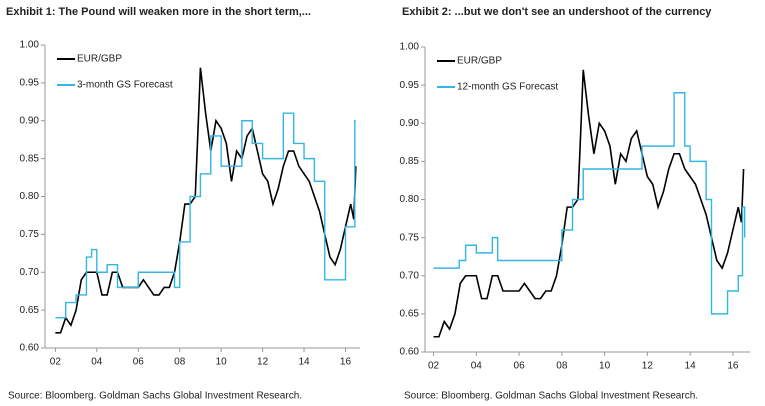  I want to click on legend-label: 12-month GS Forecast, so click(507, 87).